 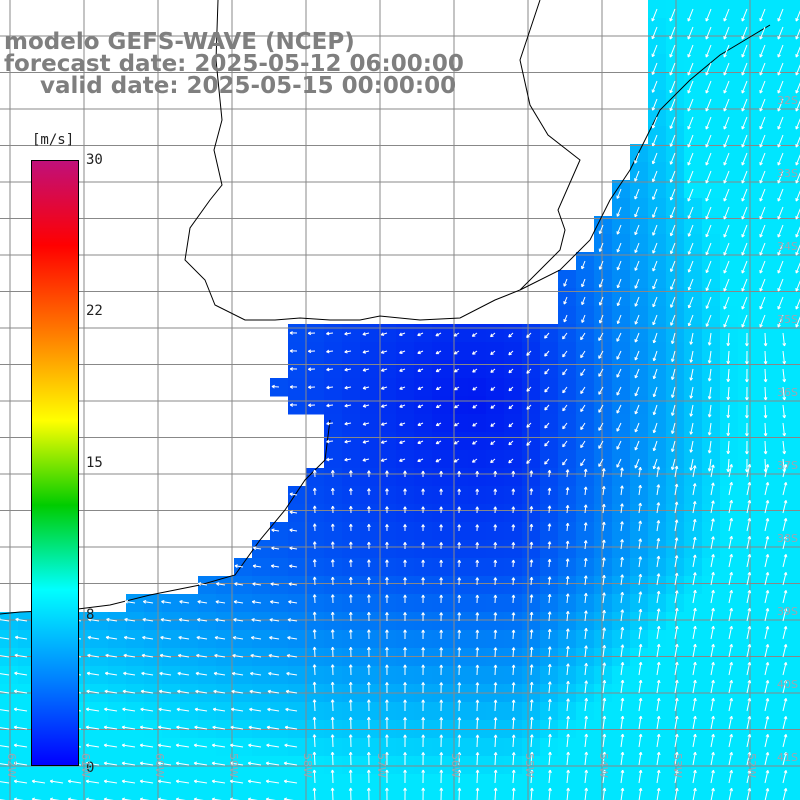 I want to click on coastline-east, so click(x=645, y=157).